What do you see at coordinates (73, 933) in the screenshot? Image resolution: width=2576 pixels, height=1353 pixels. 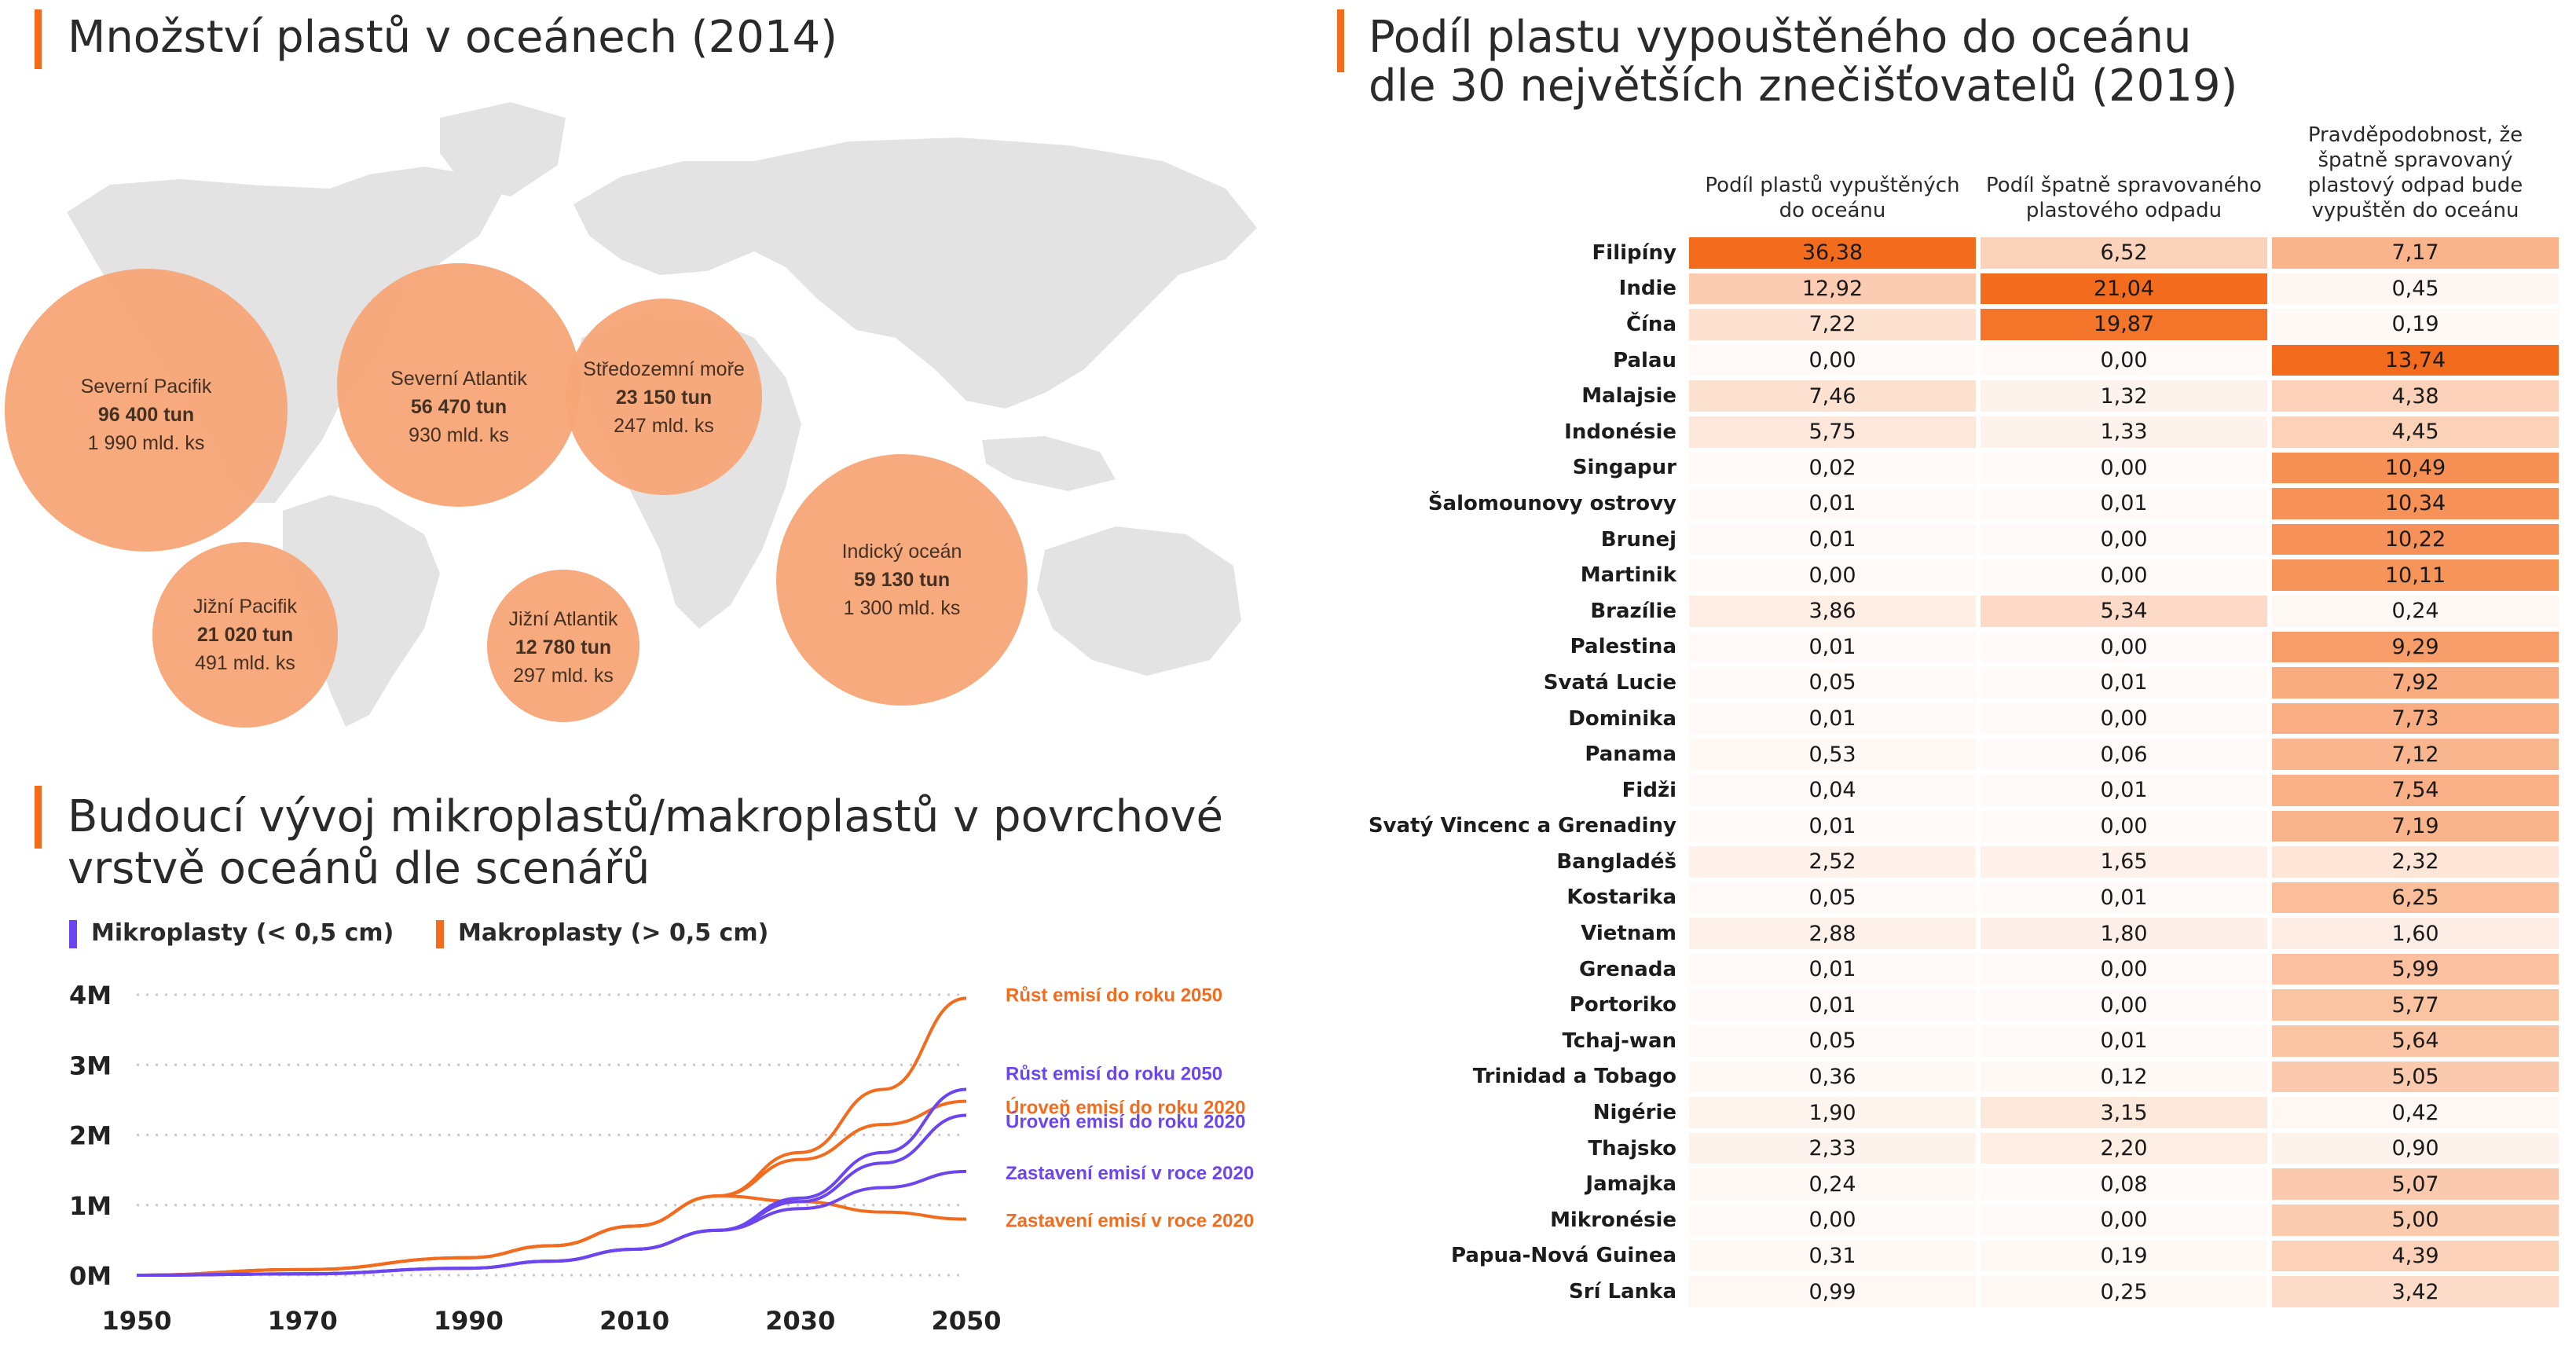 I see `legend-swatch-micro` at bounding box center [73, 933].